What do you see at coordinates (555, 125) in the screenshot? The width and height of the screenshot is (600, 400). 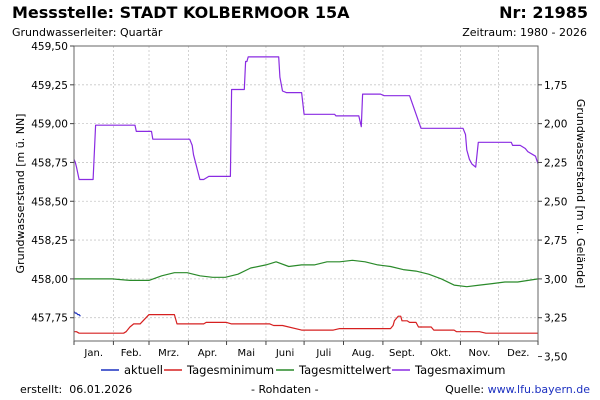 I see `right-tick-label: 2,00` at bounding box center [555, 125].